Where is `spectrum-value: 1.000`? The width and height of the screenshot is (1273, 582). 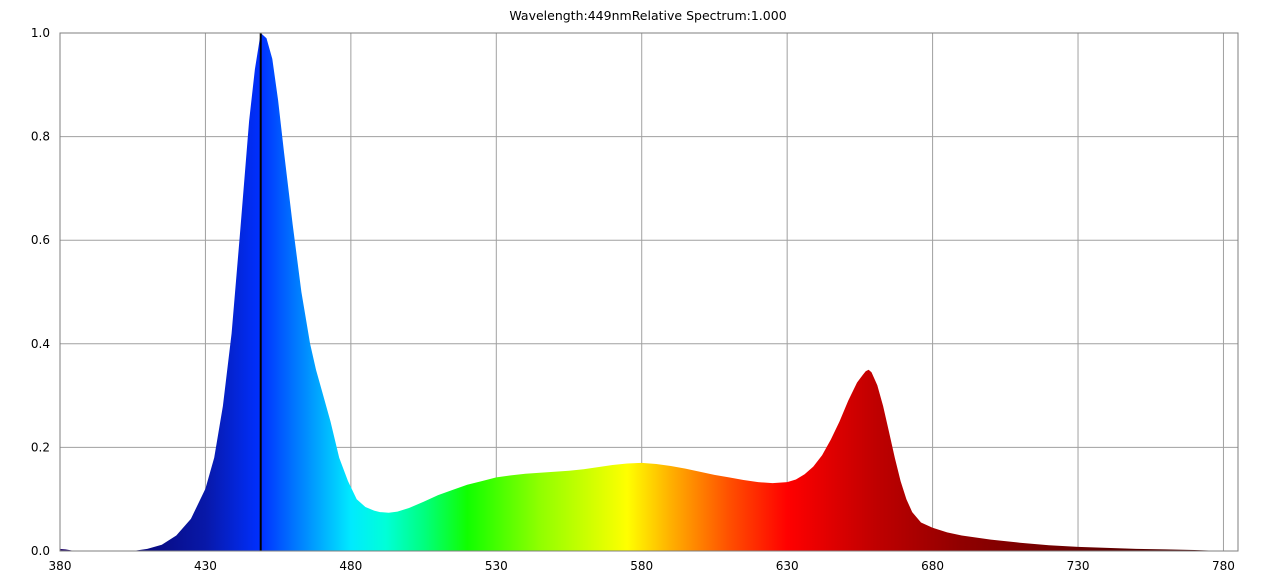
spectrum-value: 1.000 is located at coordinates (769, 15).